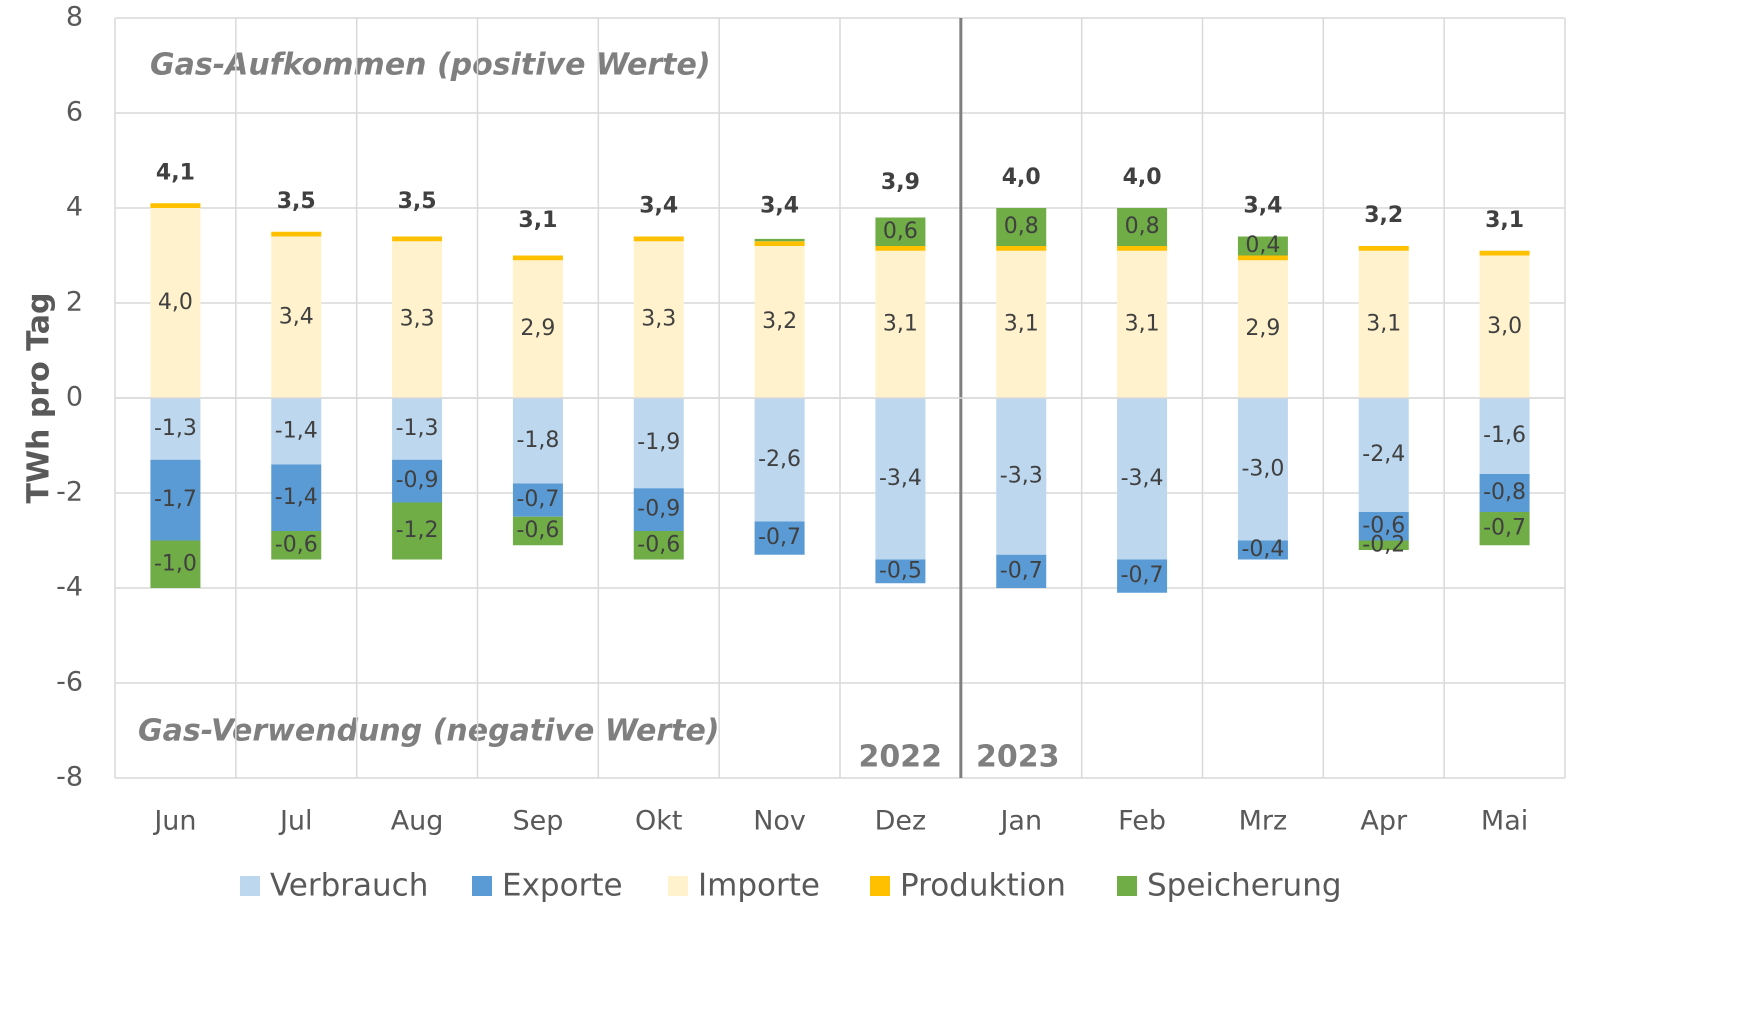  I want to click on value-label: 3,2, so click(779, 321).